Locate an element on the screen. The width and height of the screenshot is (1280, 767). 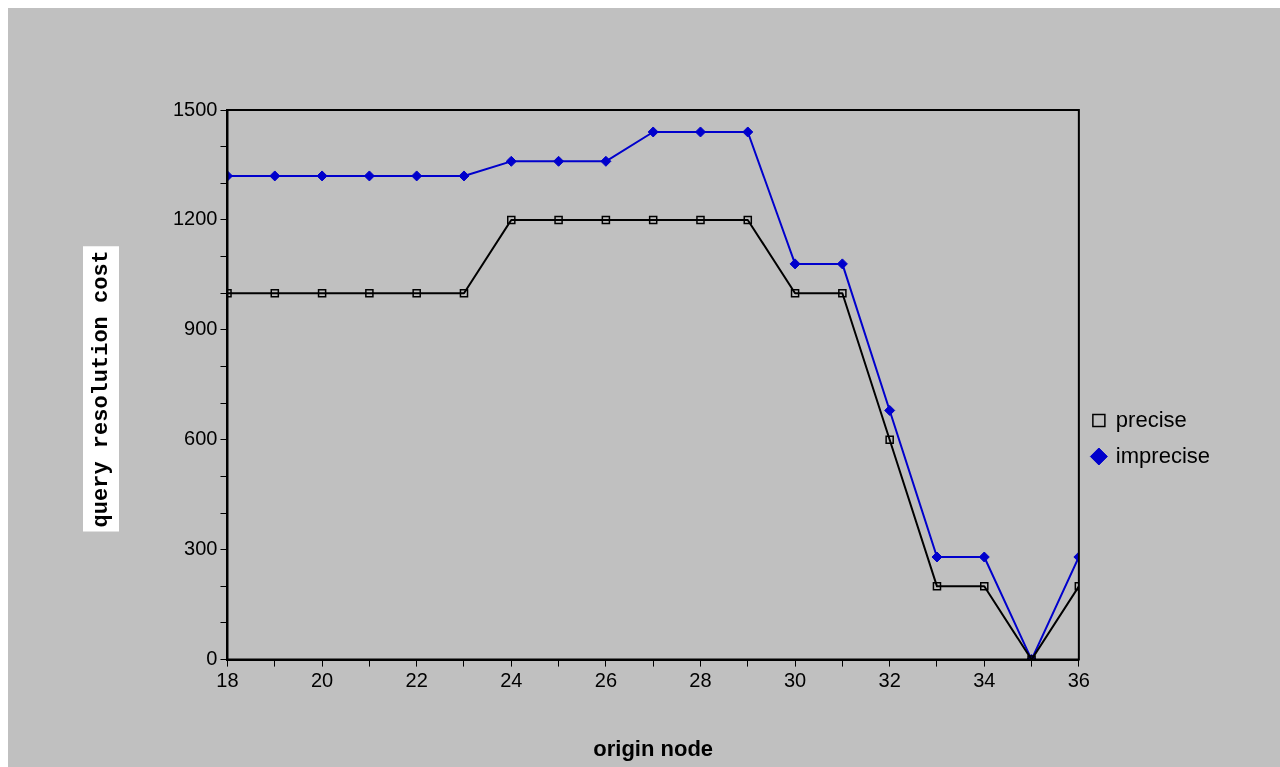
legend-label: precise is located at coordinates (1151, 419).